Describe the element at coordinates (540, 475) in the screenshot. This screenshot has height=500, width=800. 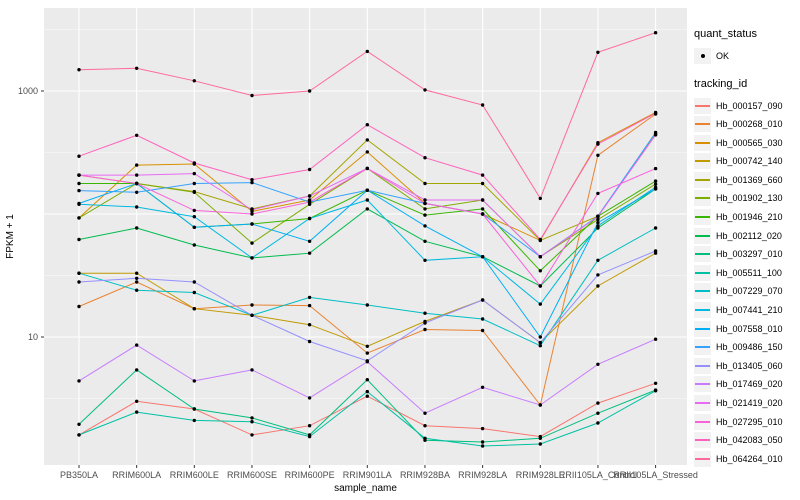
I see `x-tick-label: RRIM928LE` at that location.